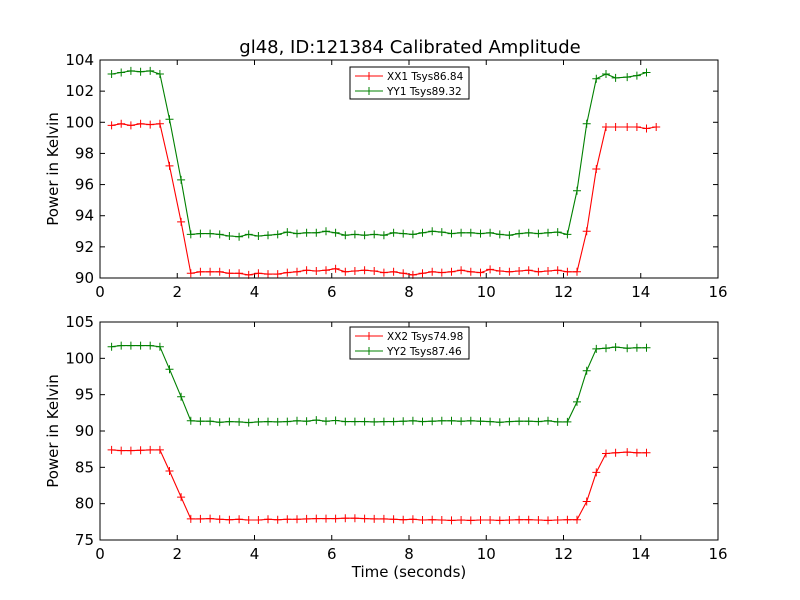 Image resolution: width=800 pixels, height=600 pixels. Describe the element at coordinates (563, 554) in the screenshot. I see `x-tick-label: 12` at that location.